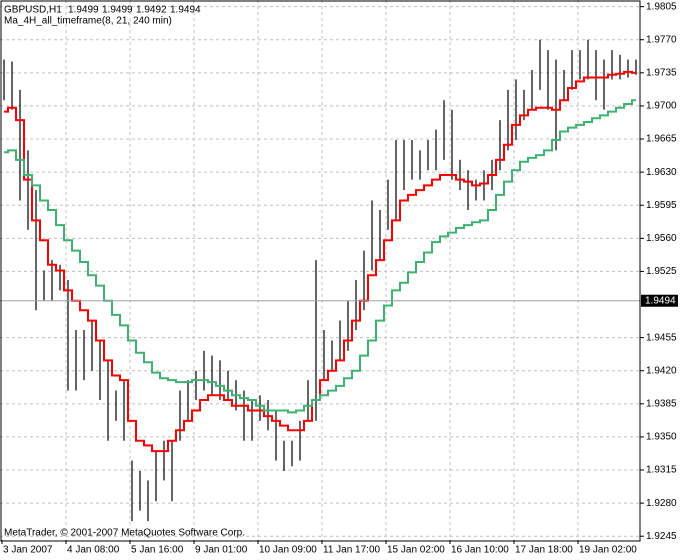  I want to click on x-tick-label: 9 Jan 01:00, so click(221, 550).